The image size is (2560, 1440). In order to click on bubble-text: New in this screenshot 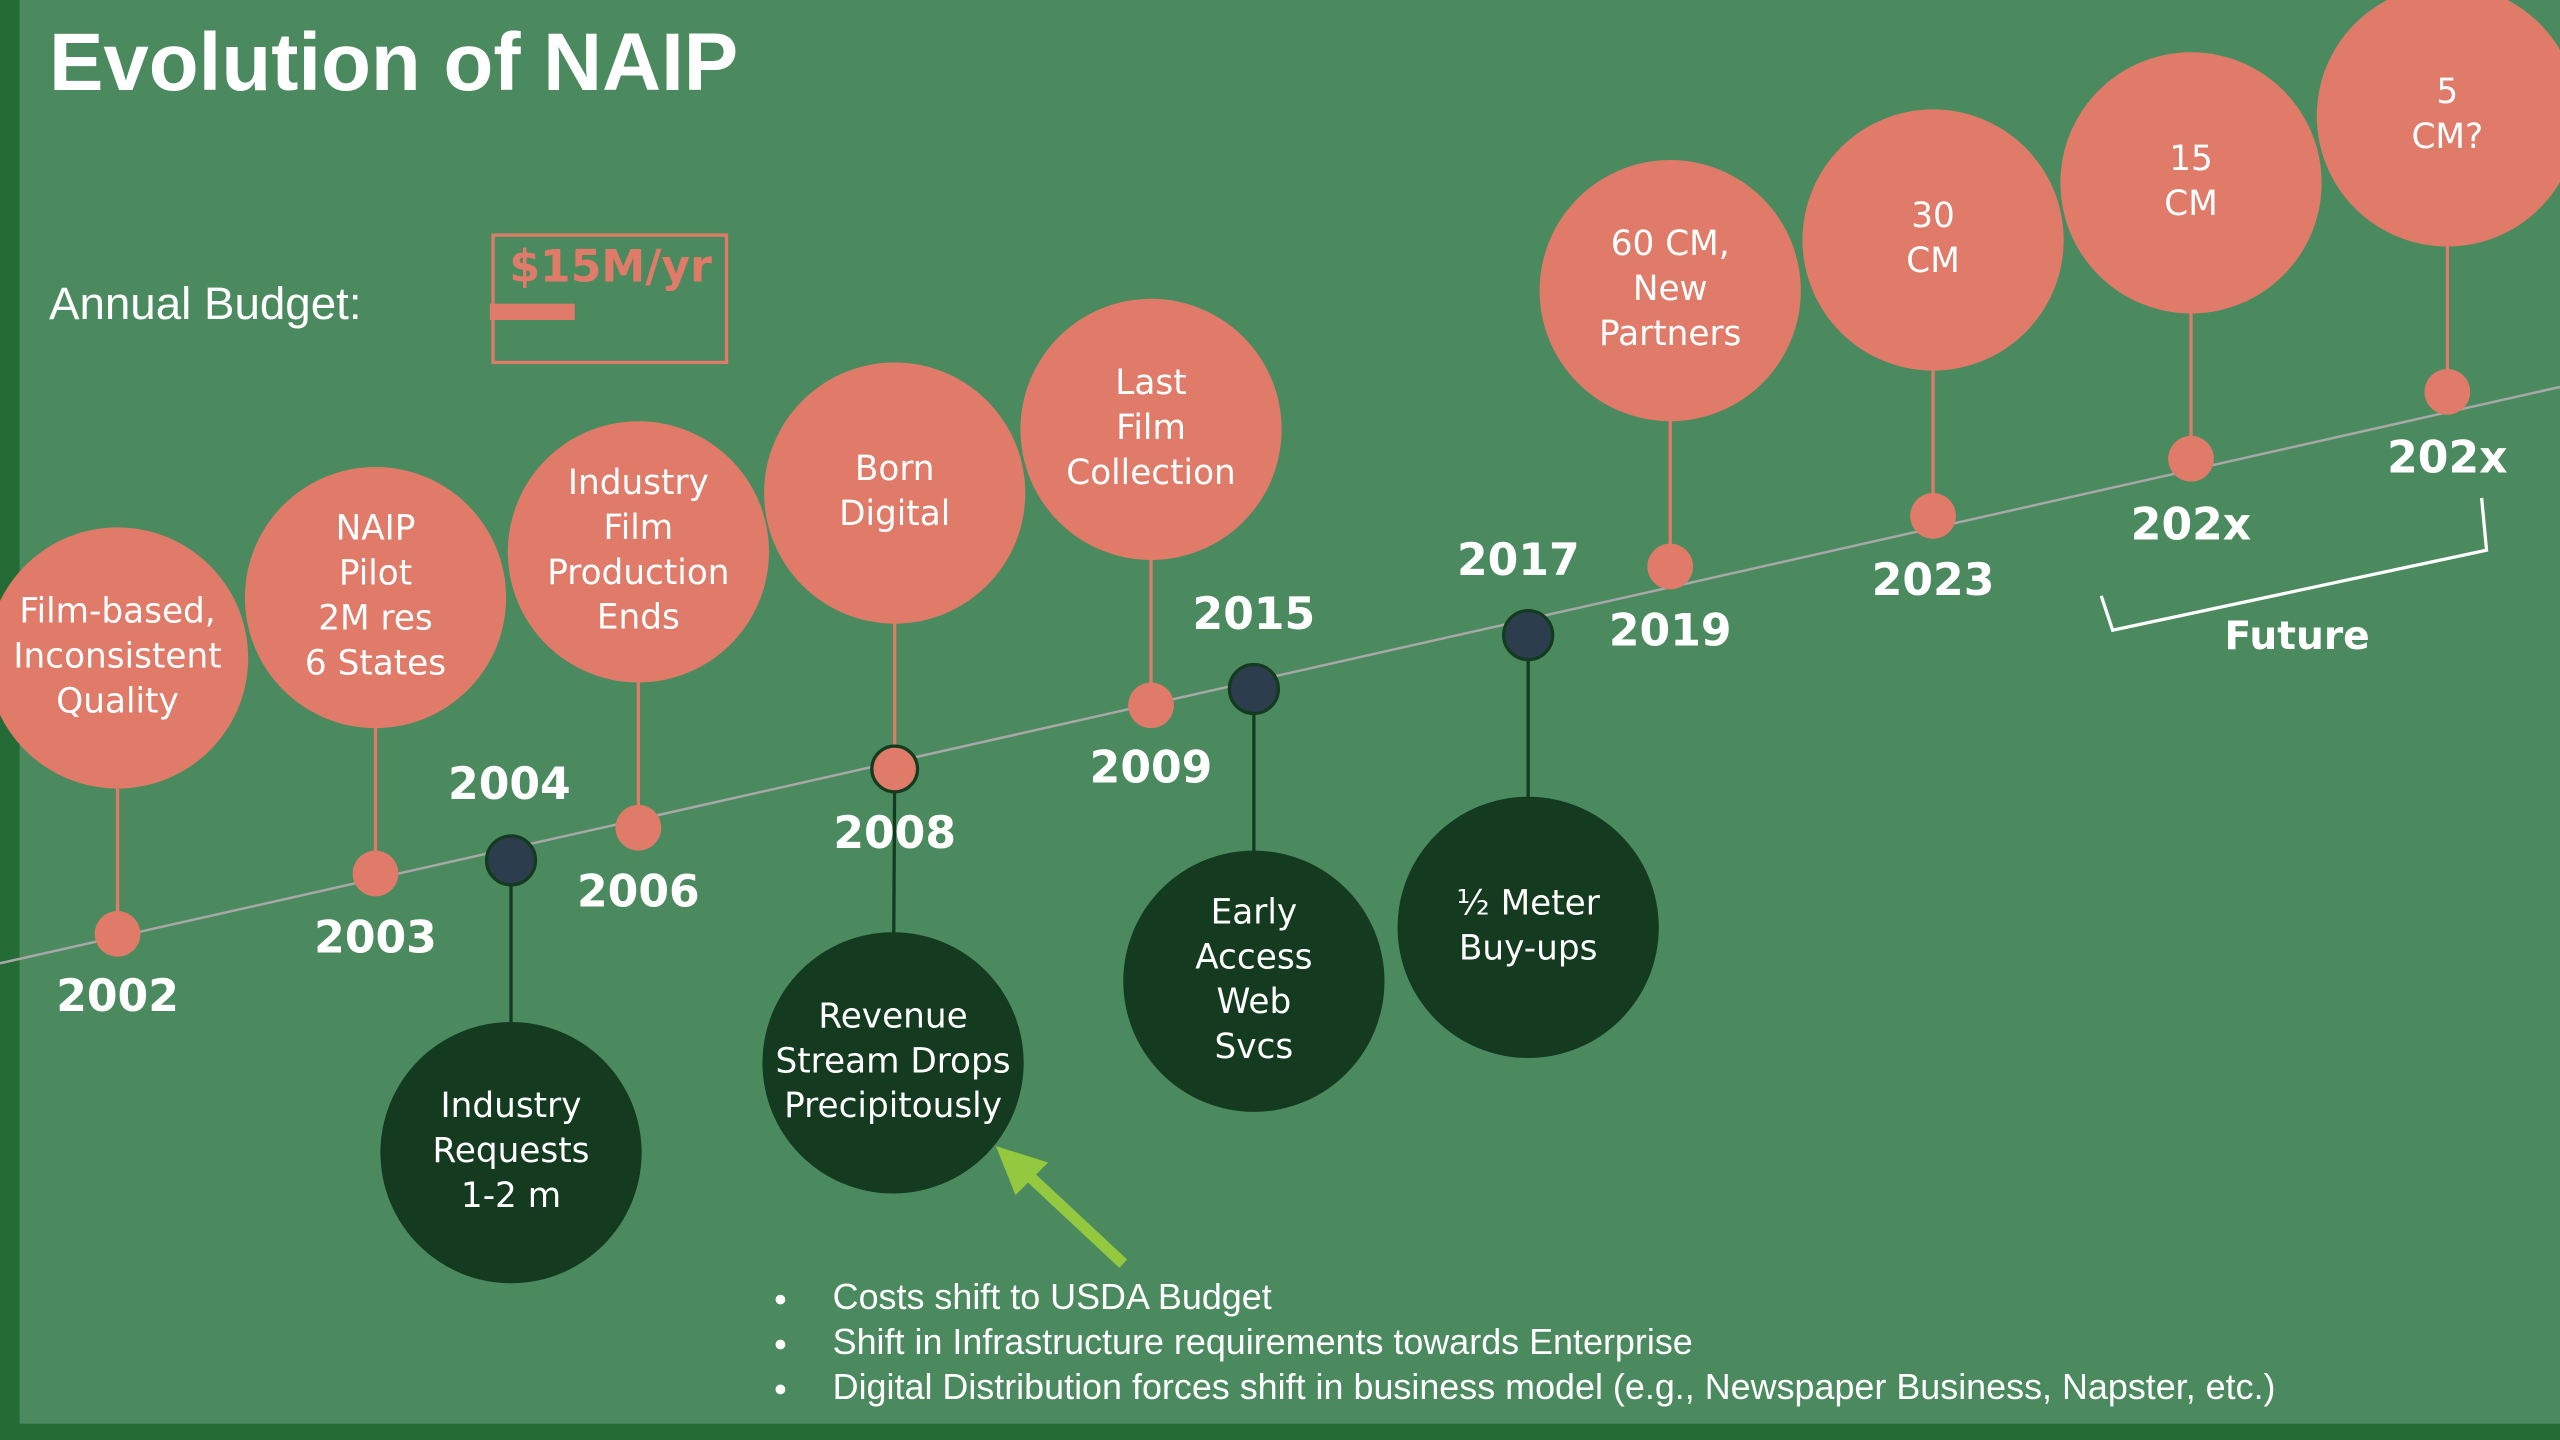, I will do `click(1670, 289)`.